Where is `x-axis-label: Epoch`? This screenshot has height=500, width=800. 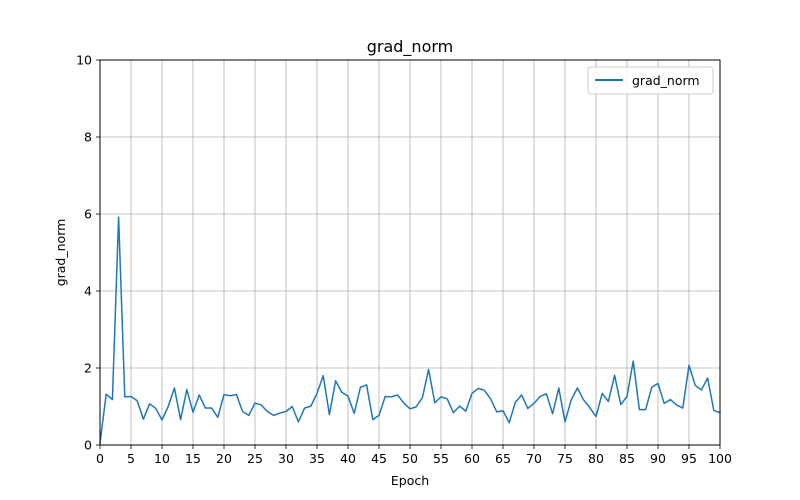
x-axis-label: Epoch is located at coordinates (410, 480).